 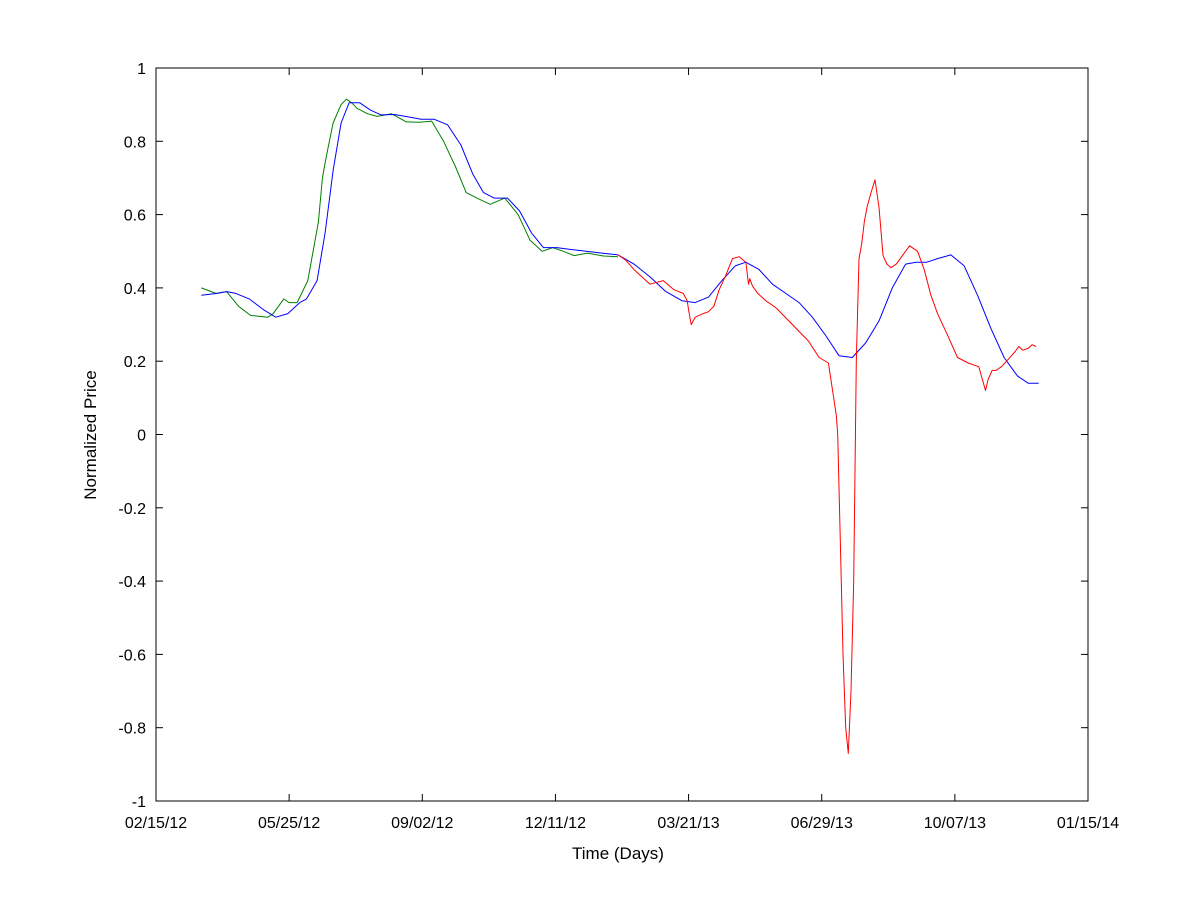 I want to click on green-series-line, so click(x=410, y=208).